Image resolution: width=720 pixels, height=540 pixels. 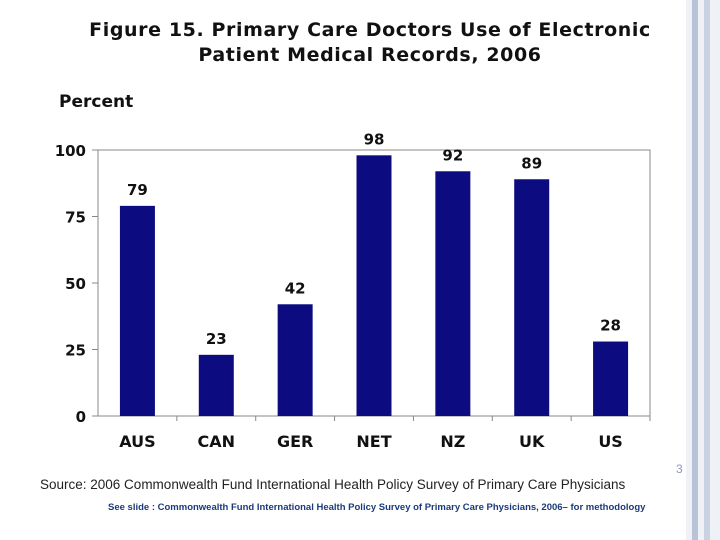 What do you see at coordinates (137, 190) in the screenshot?
I see `data-label: 79` at bounding box center [137, 190].